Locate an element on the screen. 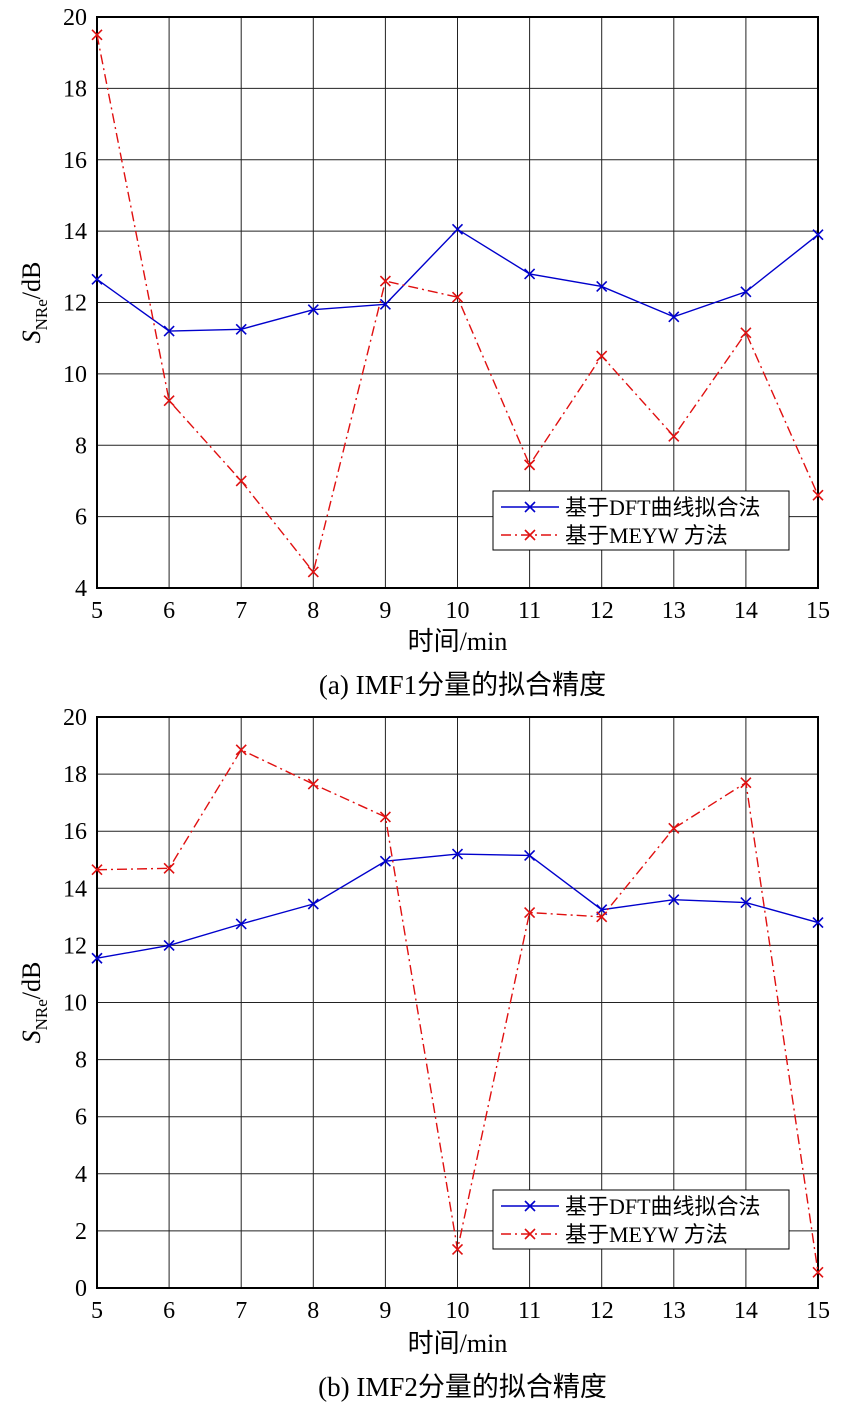 The width and height of the screenshot is (841, 1414). legend-label: 基于DFT曲线拟合法 is located at coordinates (663, 507).